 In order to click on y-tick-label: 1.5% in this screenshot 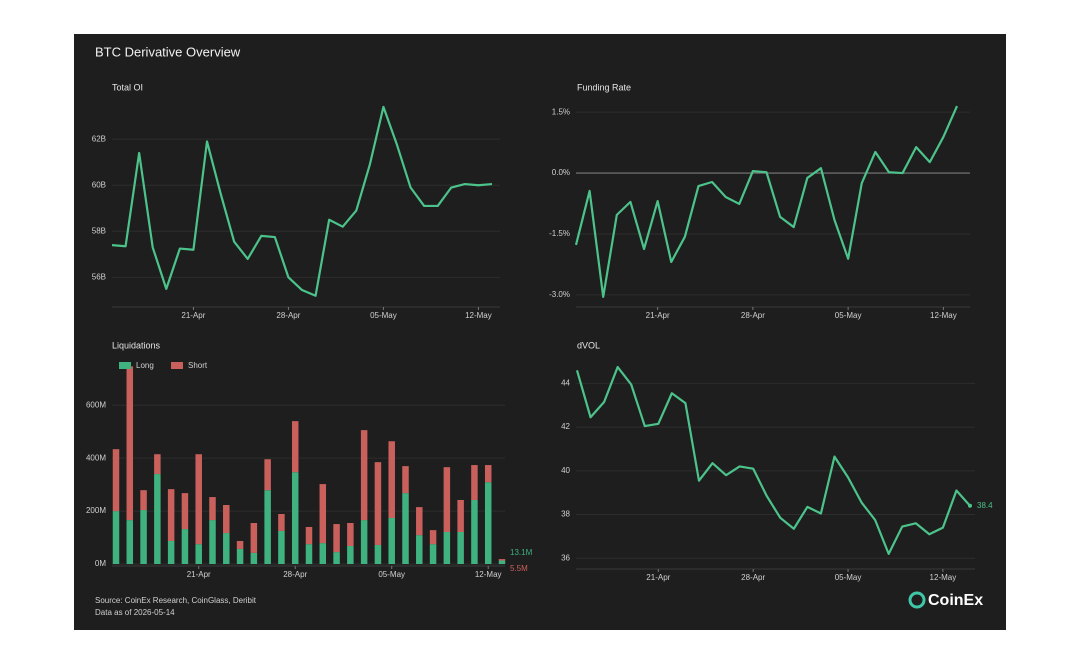, I will do `click(561, 111)`.